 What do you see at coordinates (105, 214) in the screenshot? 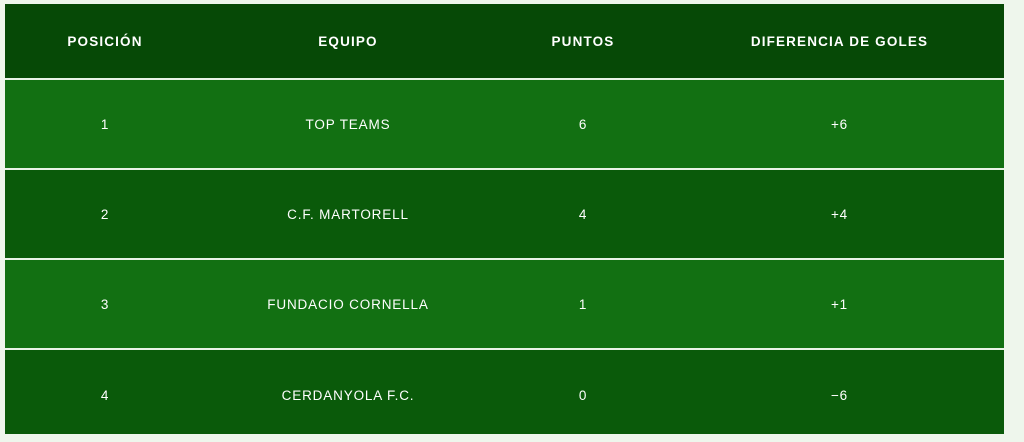
I see `cell-posicion: 2` at bounding box center [105, 214].